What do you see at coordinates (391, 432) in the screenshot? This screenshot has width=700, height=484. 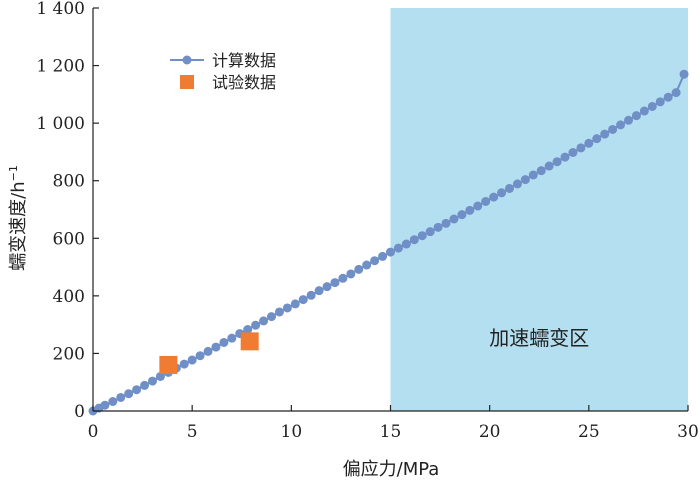 I see `x-tick-label: 15` at bounding box center [391, 432].